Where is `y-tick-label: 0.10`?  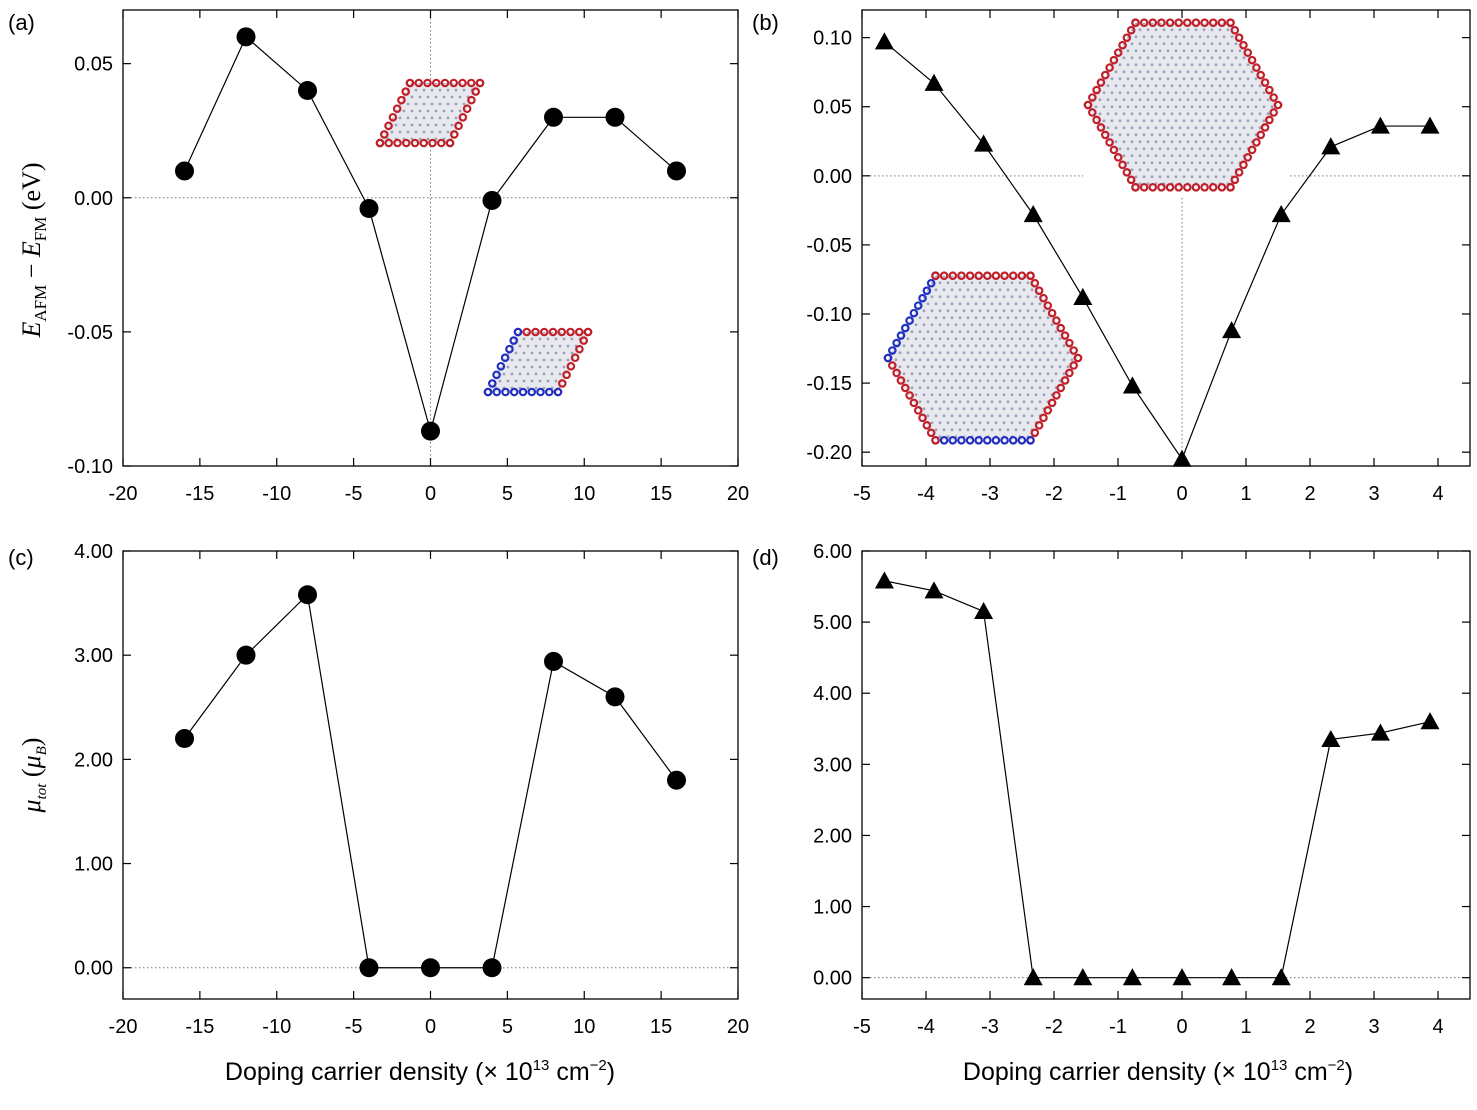 y-tick-label: 0.10 is located at coordinates (832, 39).